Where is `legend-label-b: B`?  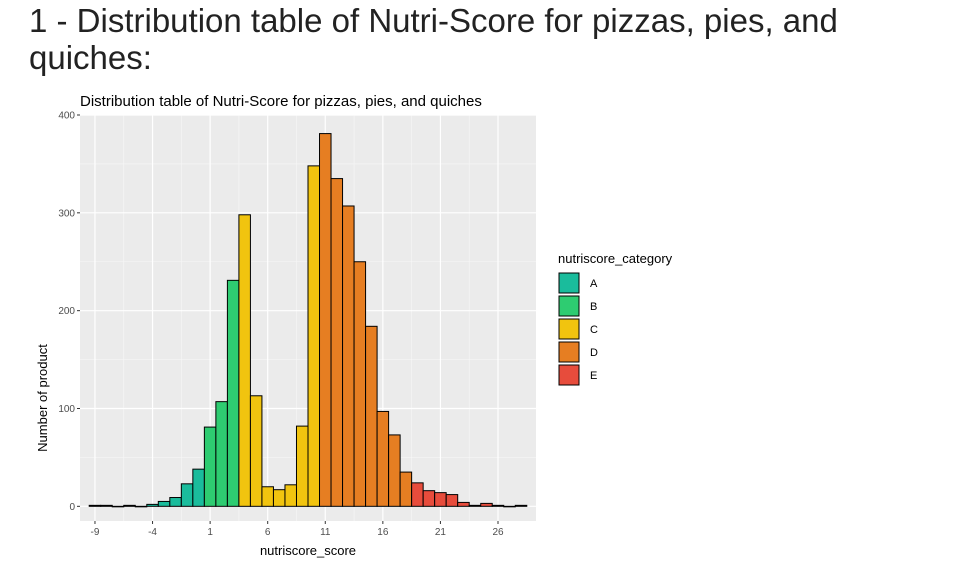 legend-label-b: B is located at coordinates (593, 307).